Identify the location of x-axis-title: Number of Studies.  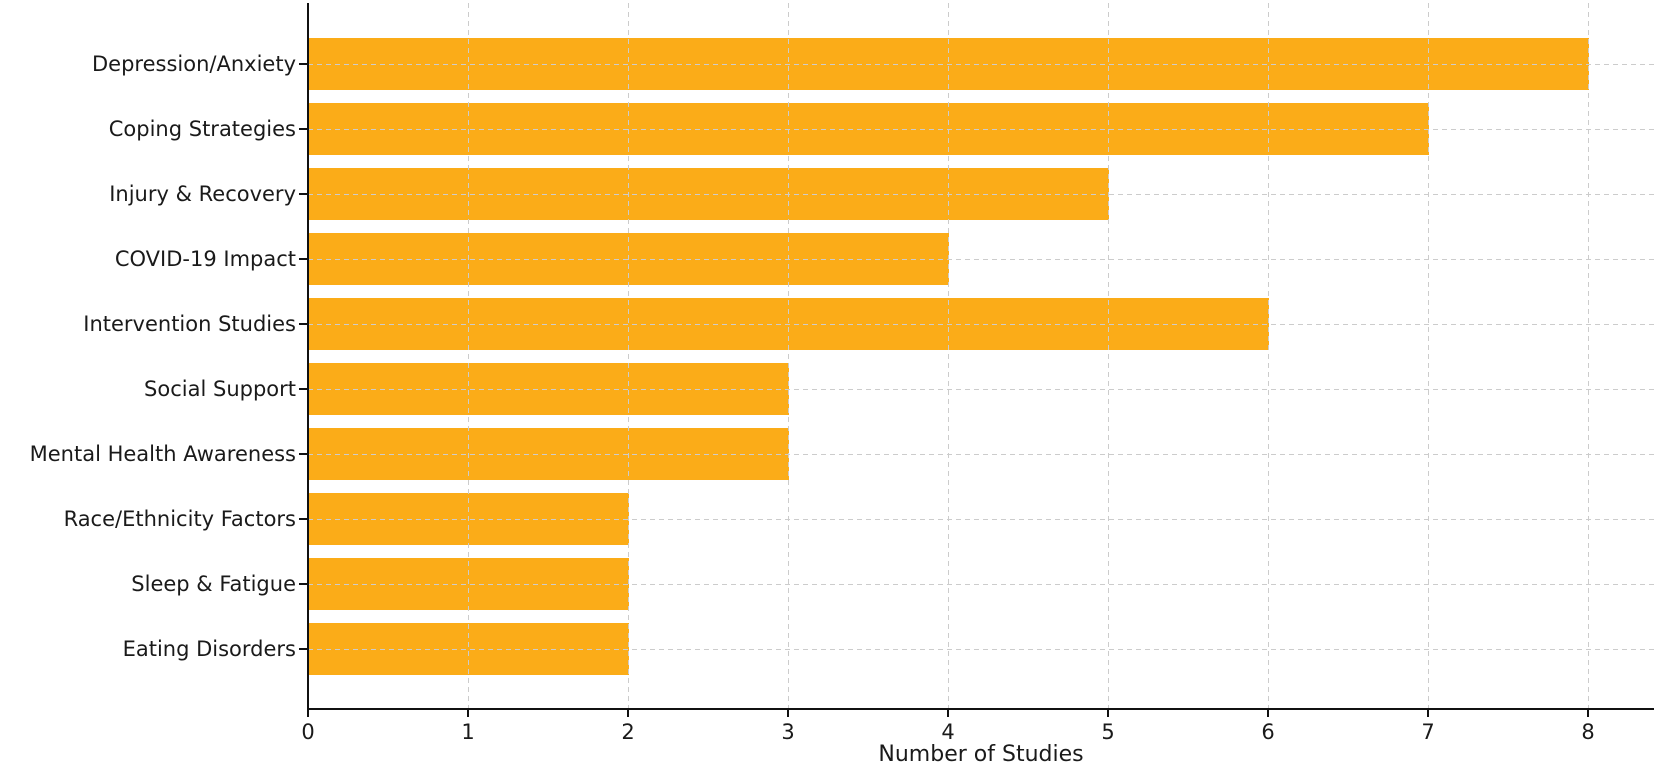
(981, 754).